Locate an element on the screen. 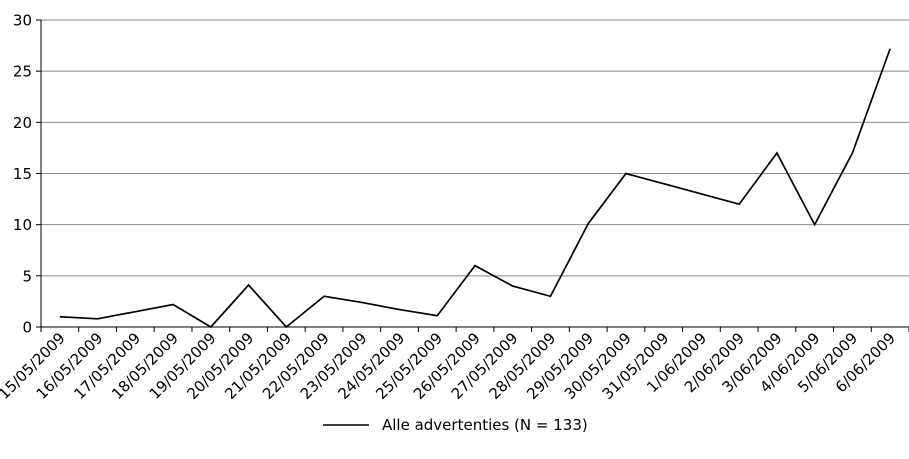 The image size is (909, 459). y-tick-label: 30 is located at coordinates (22, 21).